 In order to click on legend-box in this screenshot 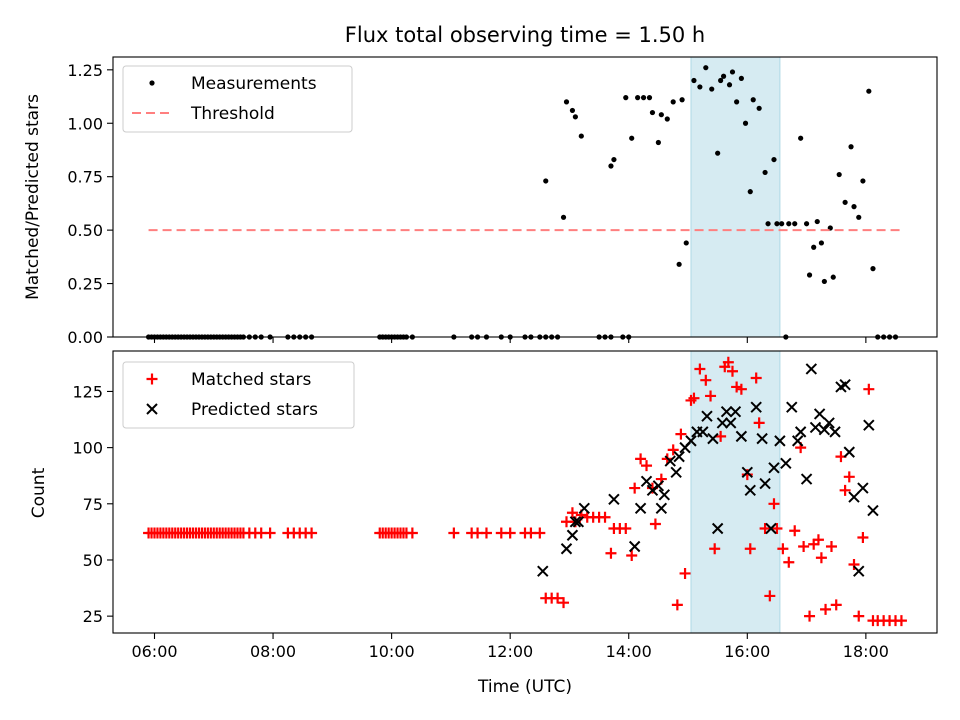, I will do `click(238, 395)`.